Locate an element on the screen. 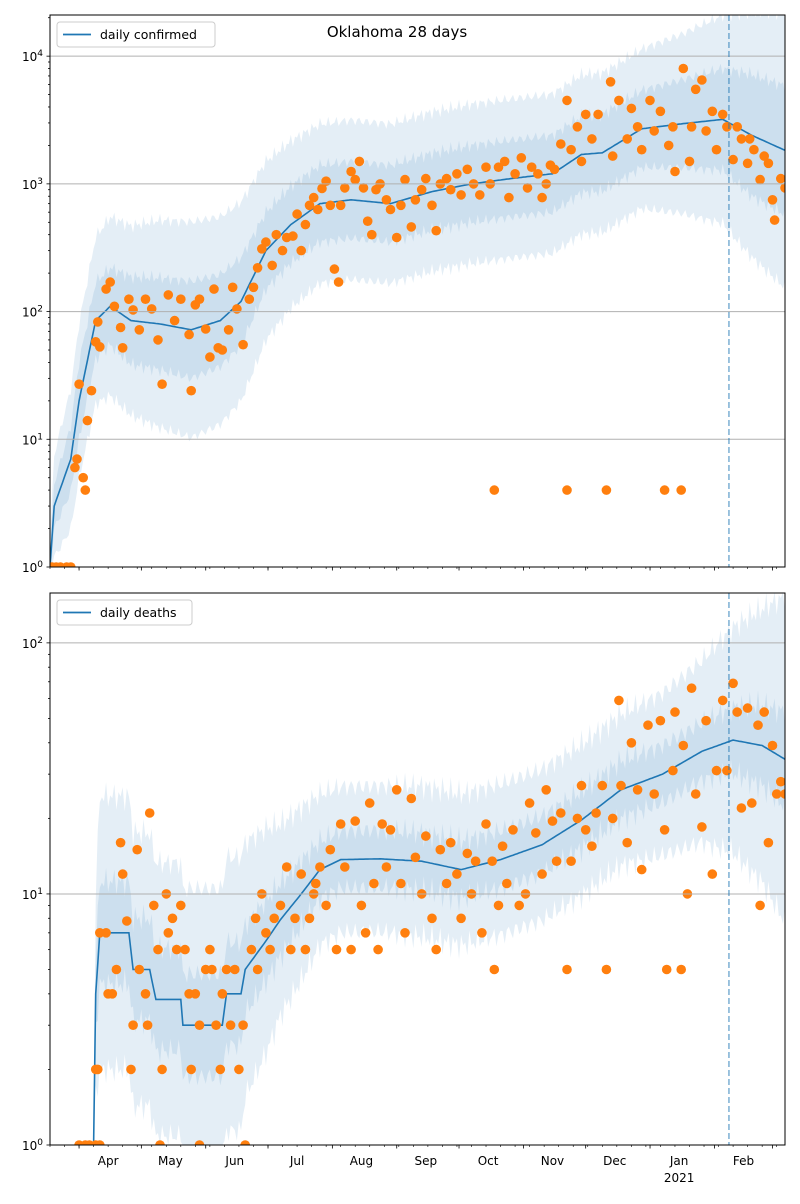  legend: daily deaths is located at coordinates (124, 612).